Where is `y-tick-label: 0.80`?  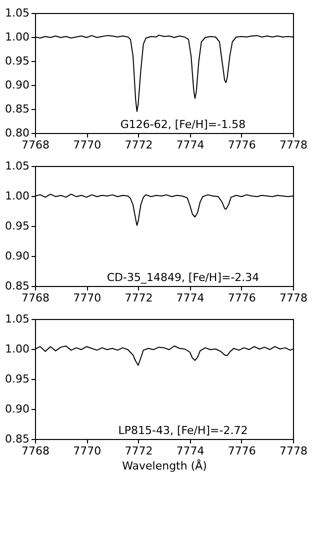
y-tick-label: 0.80 is located at coordinates (17, 133).